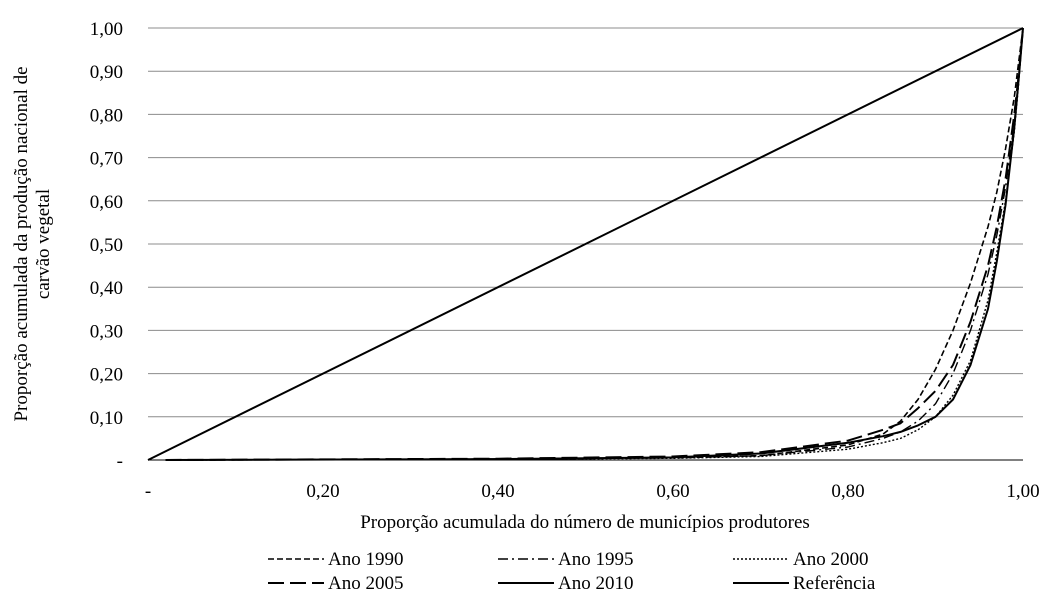 This screenshot has height=598, width=1046. What do you see at coordinates (592, 491) in the screenshot?
I see `x-tick-labels: - 0,20 0,40 0,60 0,80 1,00` at bounding box center [592, 491].